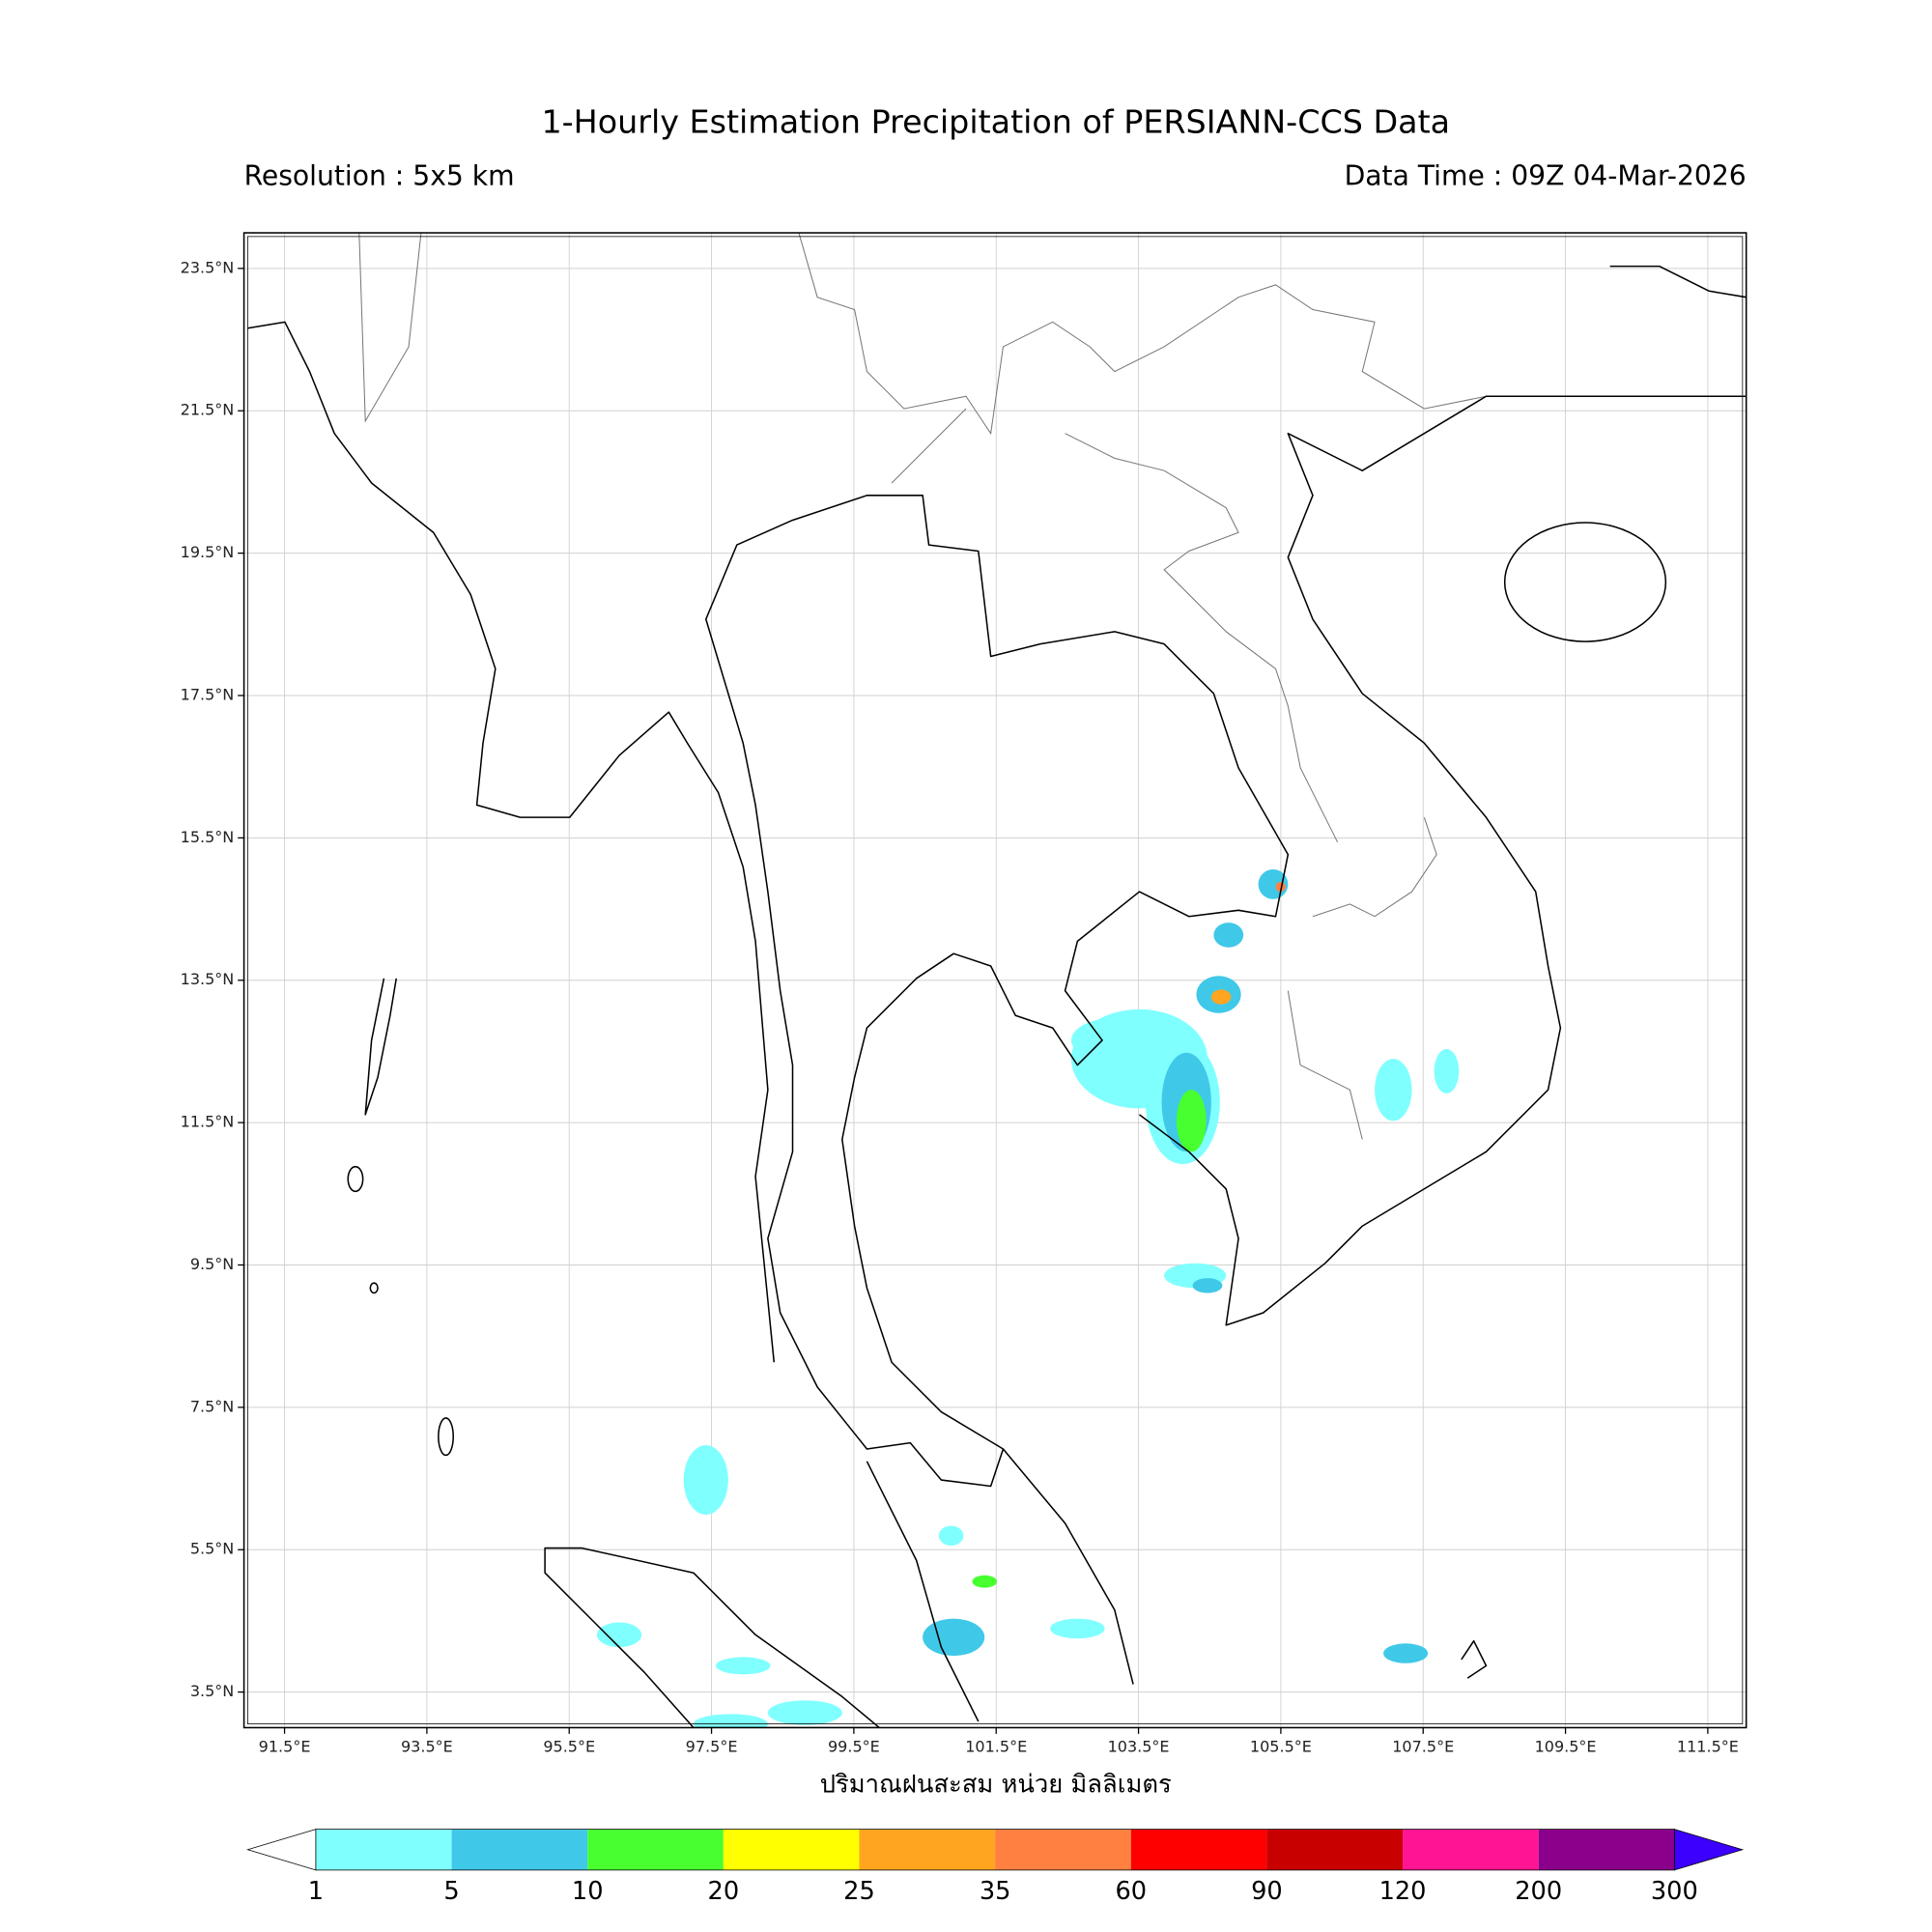  I want to click on data-time: Data Time : 09Z 04-Mar-2026, so click(1546, 175).